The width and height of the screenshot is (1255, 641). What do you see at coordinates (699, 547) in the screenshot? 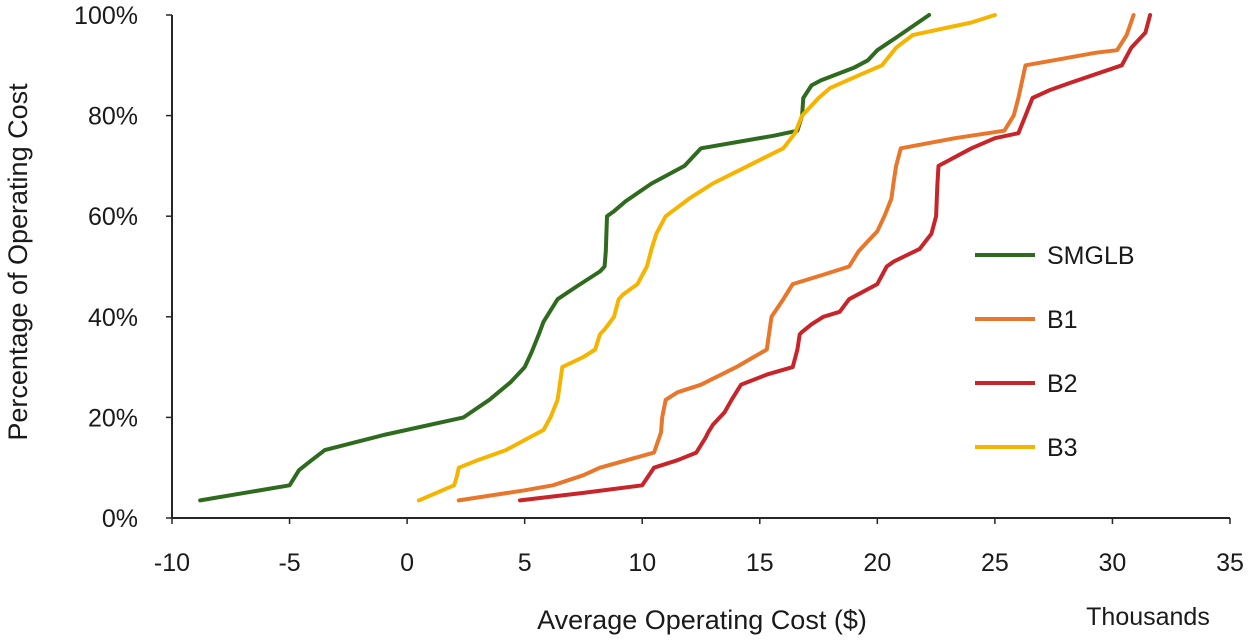
I see `x-axis-ticks: -10 -5 0 5 10 15 20 25 30 35` at bounding box center [699, 547].